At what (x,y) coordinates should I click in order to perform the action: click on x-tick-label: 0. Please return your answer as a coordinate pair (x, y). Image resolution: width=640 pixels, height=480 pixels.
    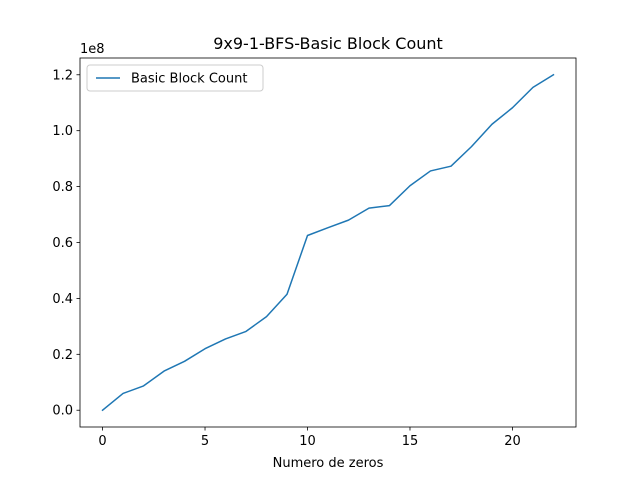
    Looking at the image, I should click on (102, 441).